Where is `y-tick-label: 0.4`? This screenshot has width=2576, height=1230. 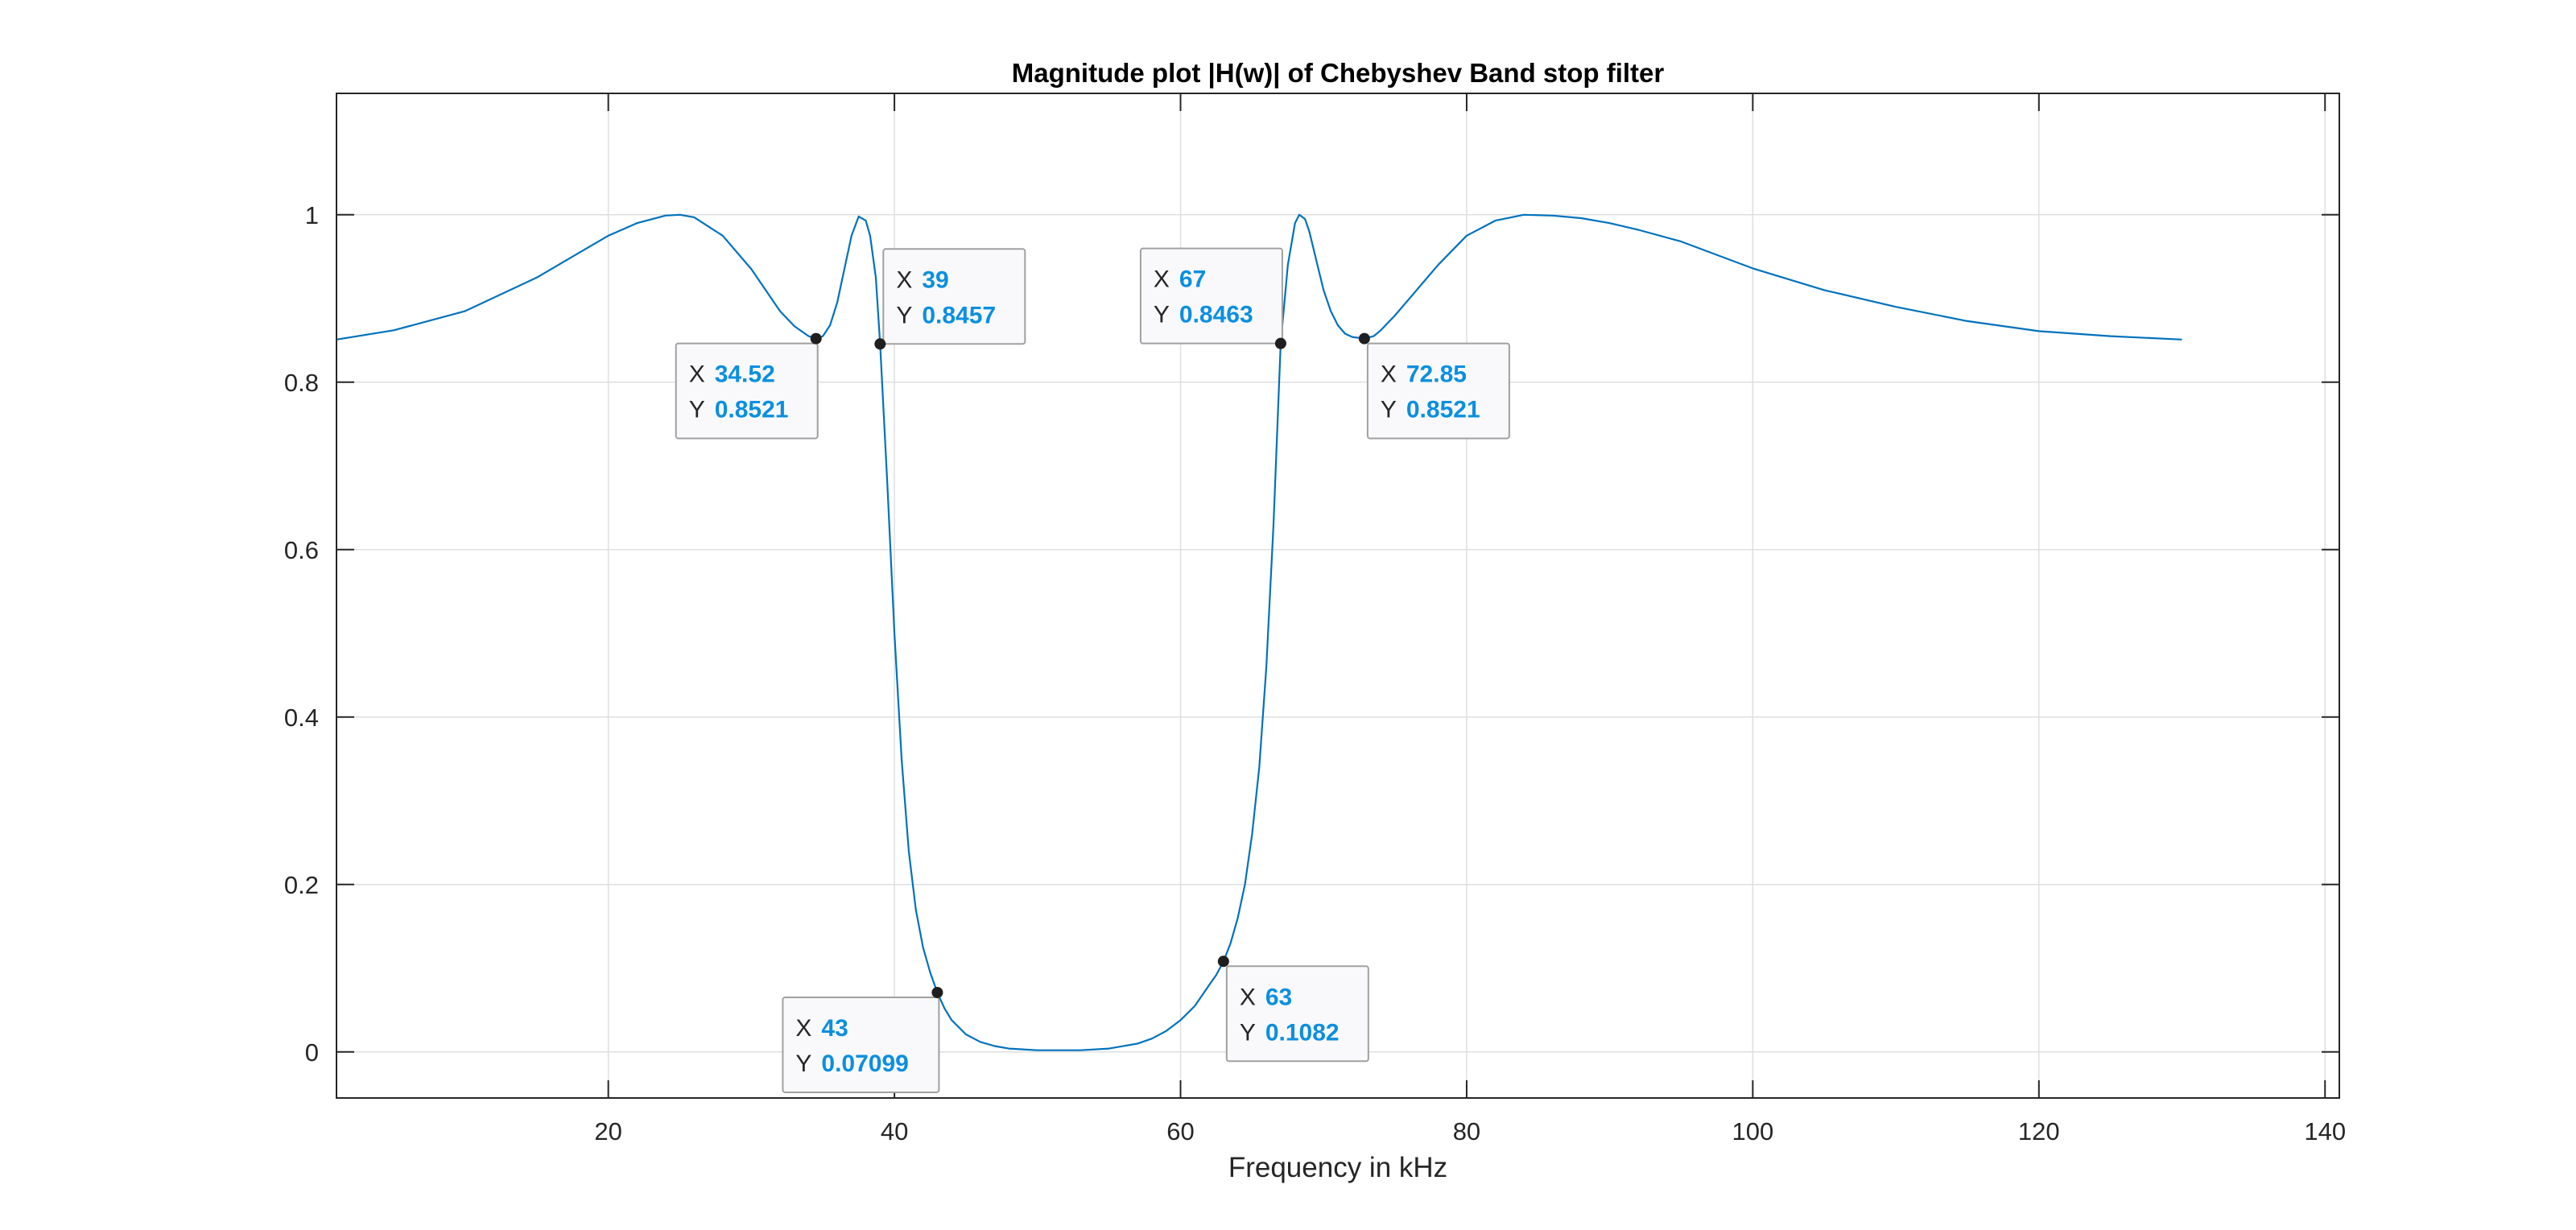 y-tick-label: 0.4 is located at coordinates (301, 718).